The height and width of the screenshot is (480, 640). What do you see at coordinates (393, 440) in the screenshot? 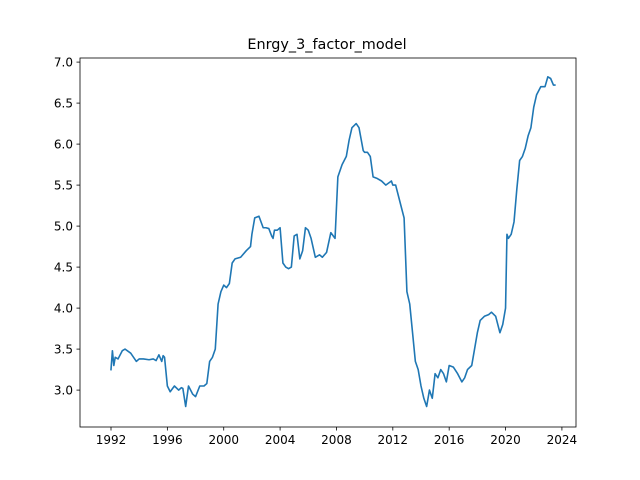
I see `x-tick-label: 2012` at bounding box center [393, 440].